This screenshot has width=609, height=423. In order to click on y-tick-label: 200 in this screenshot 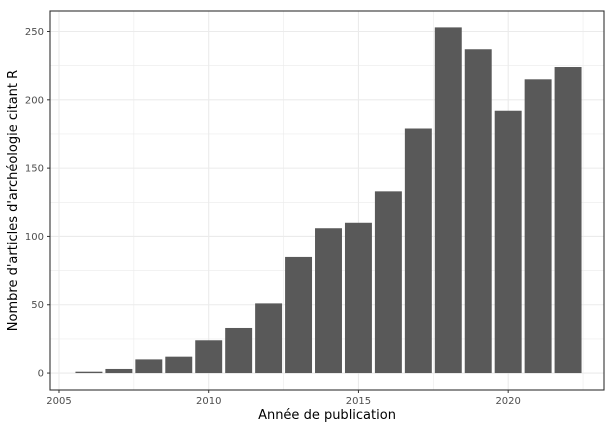, I will do `click(34, 100)`.